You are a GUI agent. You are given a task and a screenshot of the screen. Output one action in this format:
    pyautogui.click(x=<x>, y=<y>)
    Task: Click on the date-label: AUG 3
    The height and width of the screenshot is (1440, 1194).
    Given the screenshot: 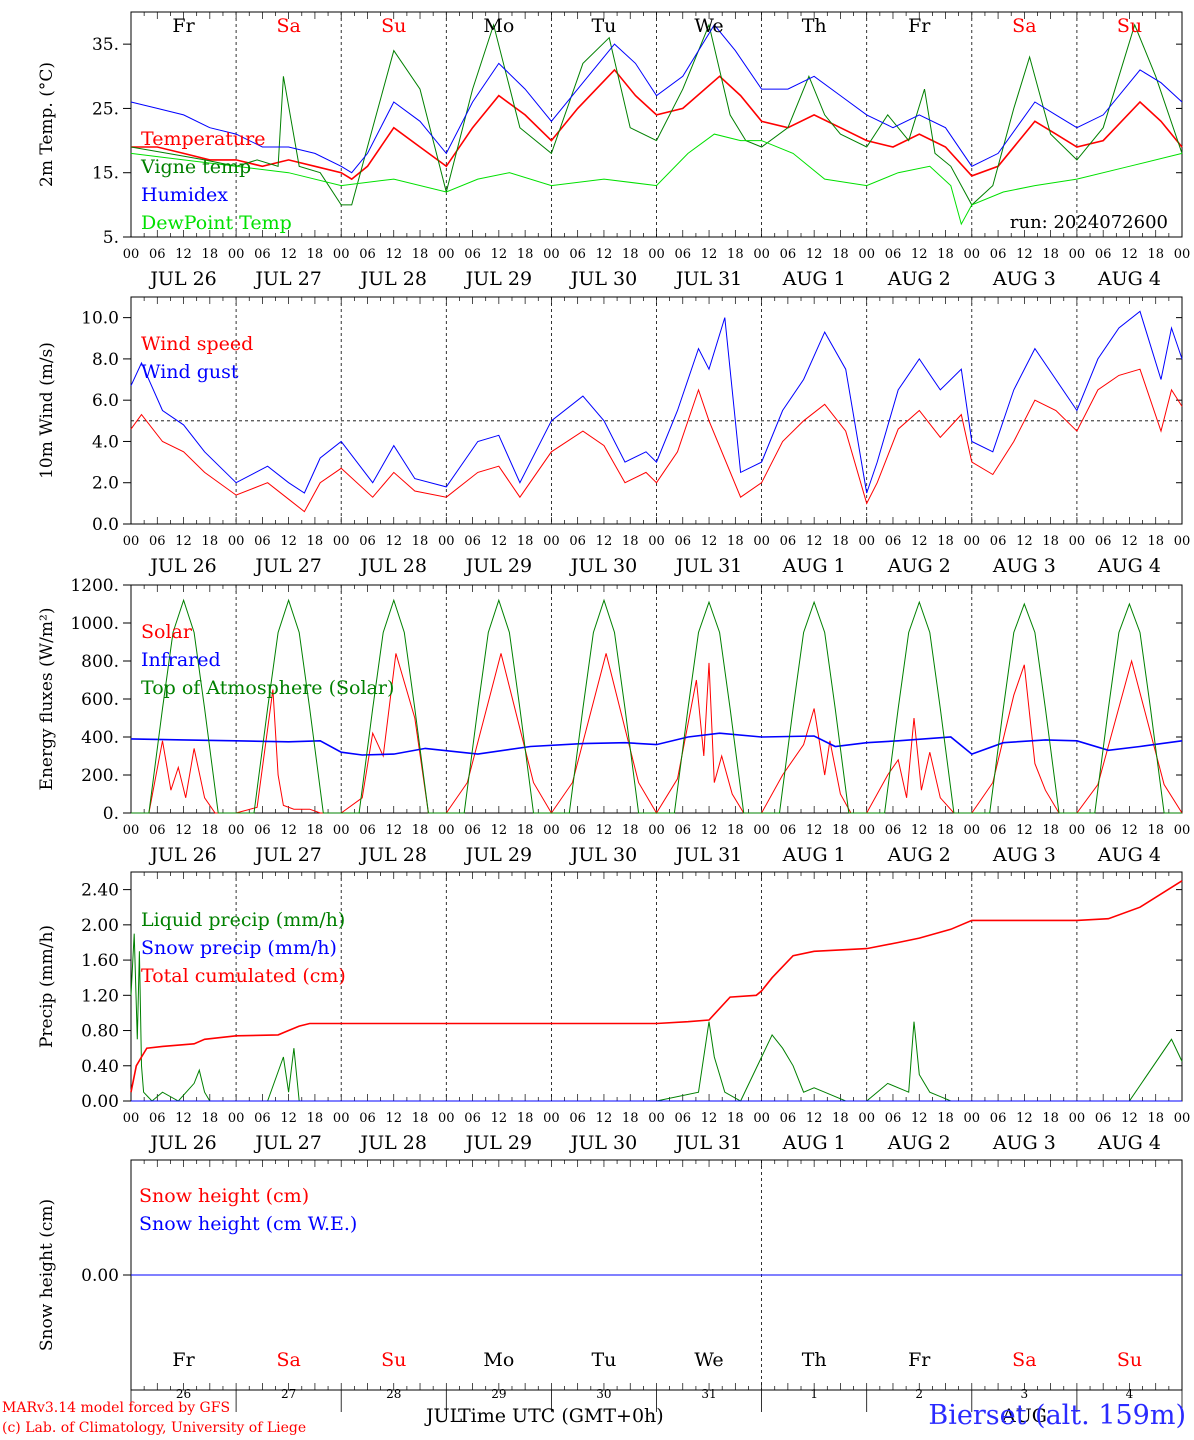 What is the action you would take?
    pyautogui.click(x=1024, y=1143)
    